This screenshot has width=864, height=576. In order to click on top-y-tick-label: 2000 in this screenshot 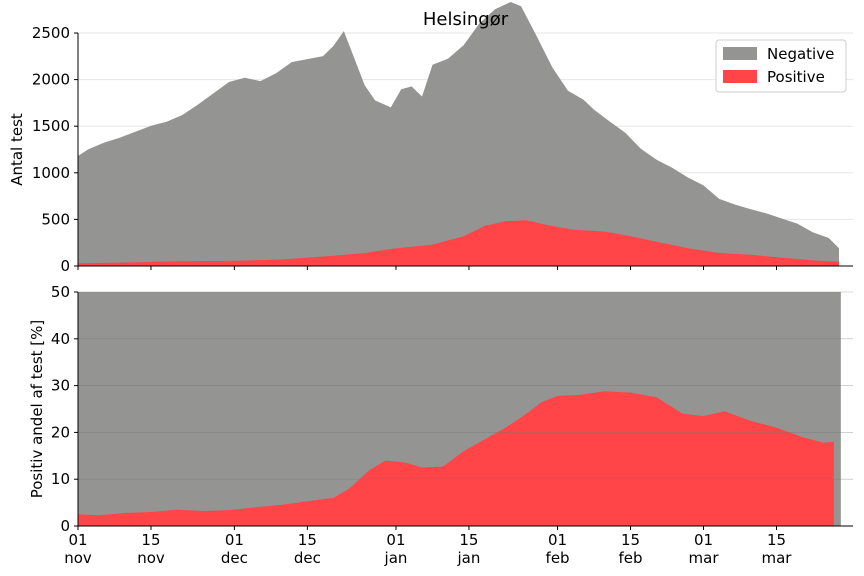, I will do `click(51, 80)`.